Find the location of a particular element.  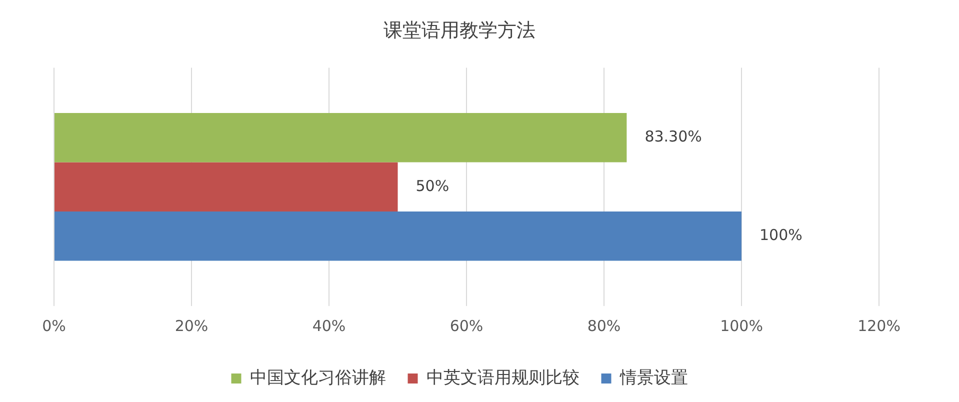

x-tick-label: 40% is located at coordinates (329, 325).